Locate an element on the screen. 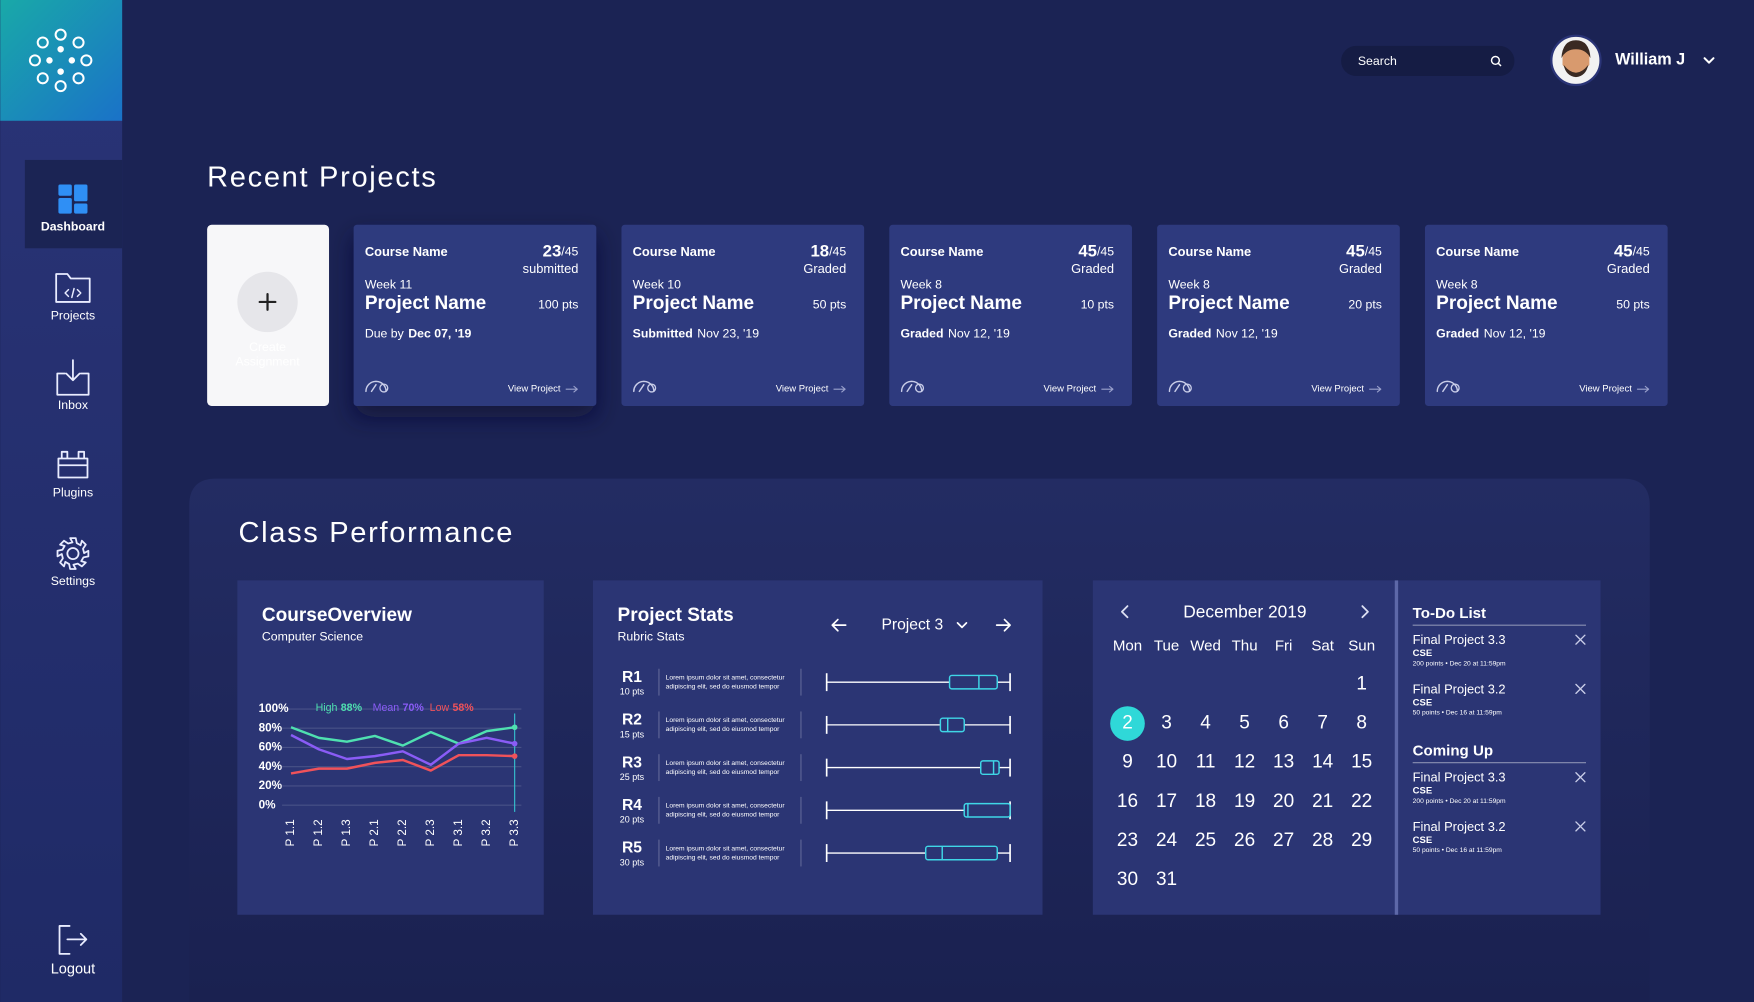 Image resolution: width=1754 pixels, height=1002 pixels. user-name: William J is located at coordinates (1650, 60).